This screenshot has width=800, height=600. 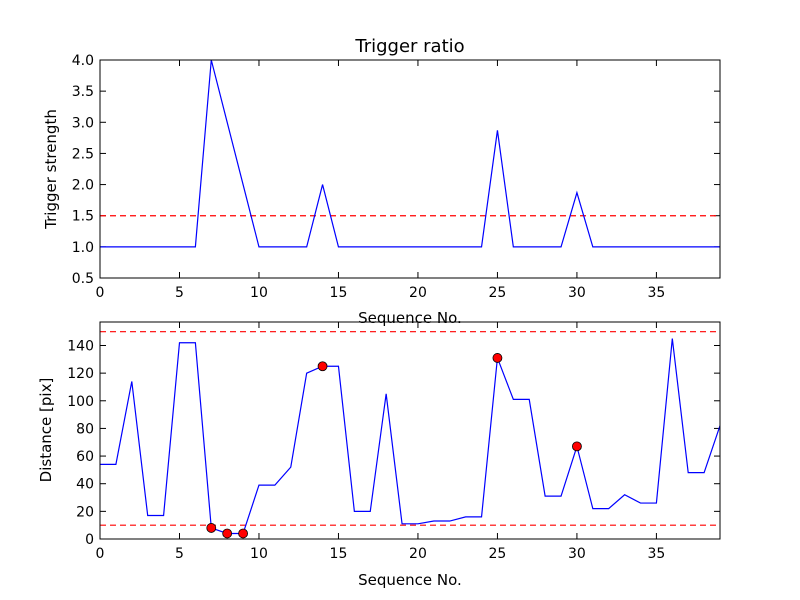 What do you see at coordinates (80, 346) in the screenshot?
I see `y-tick-label-bottom: 140` at bounding box center [80, 346].